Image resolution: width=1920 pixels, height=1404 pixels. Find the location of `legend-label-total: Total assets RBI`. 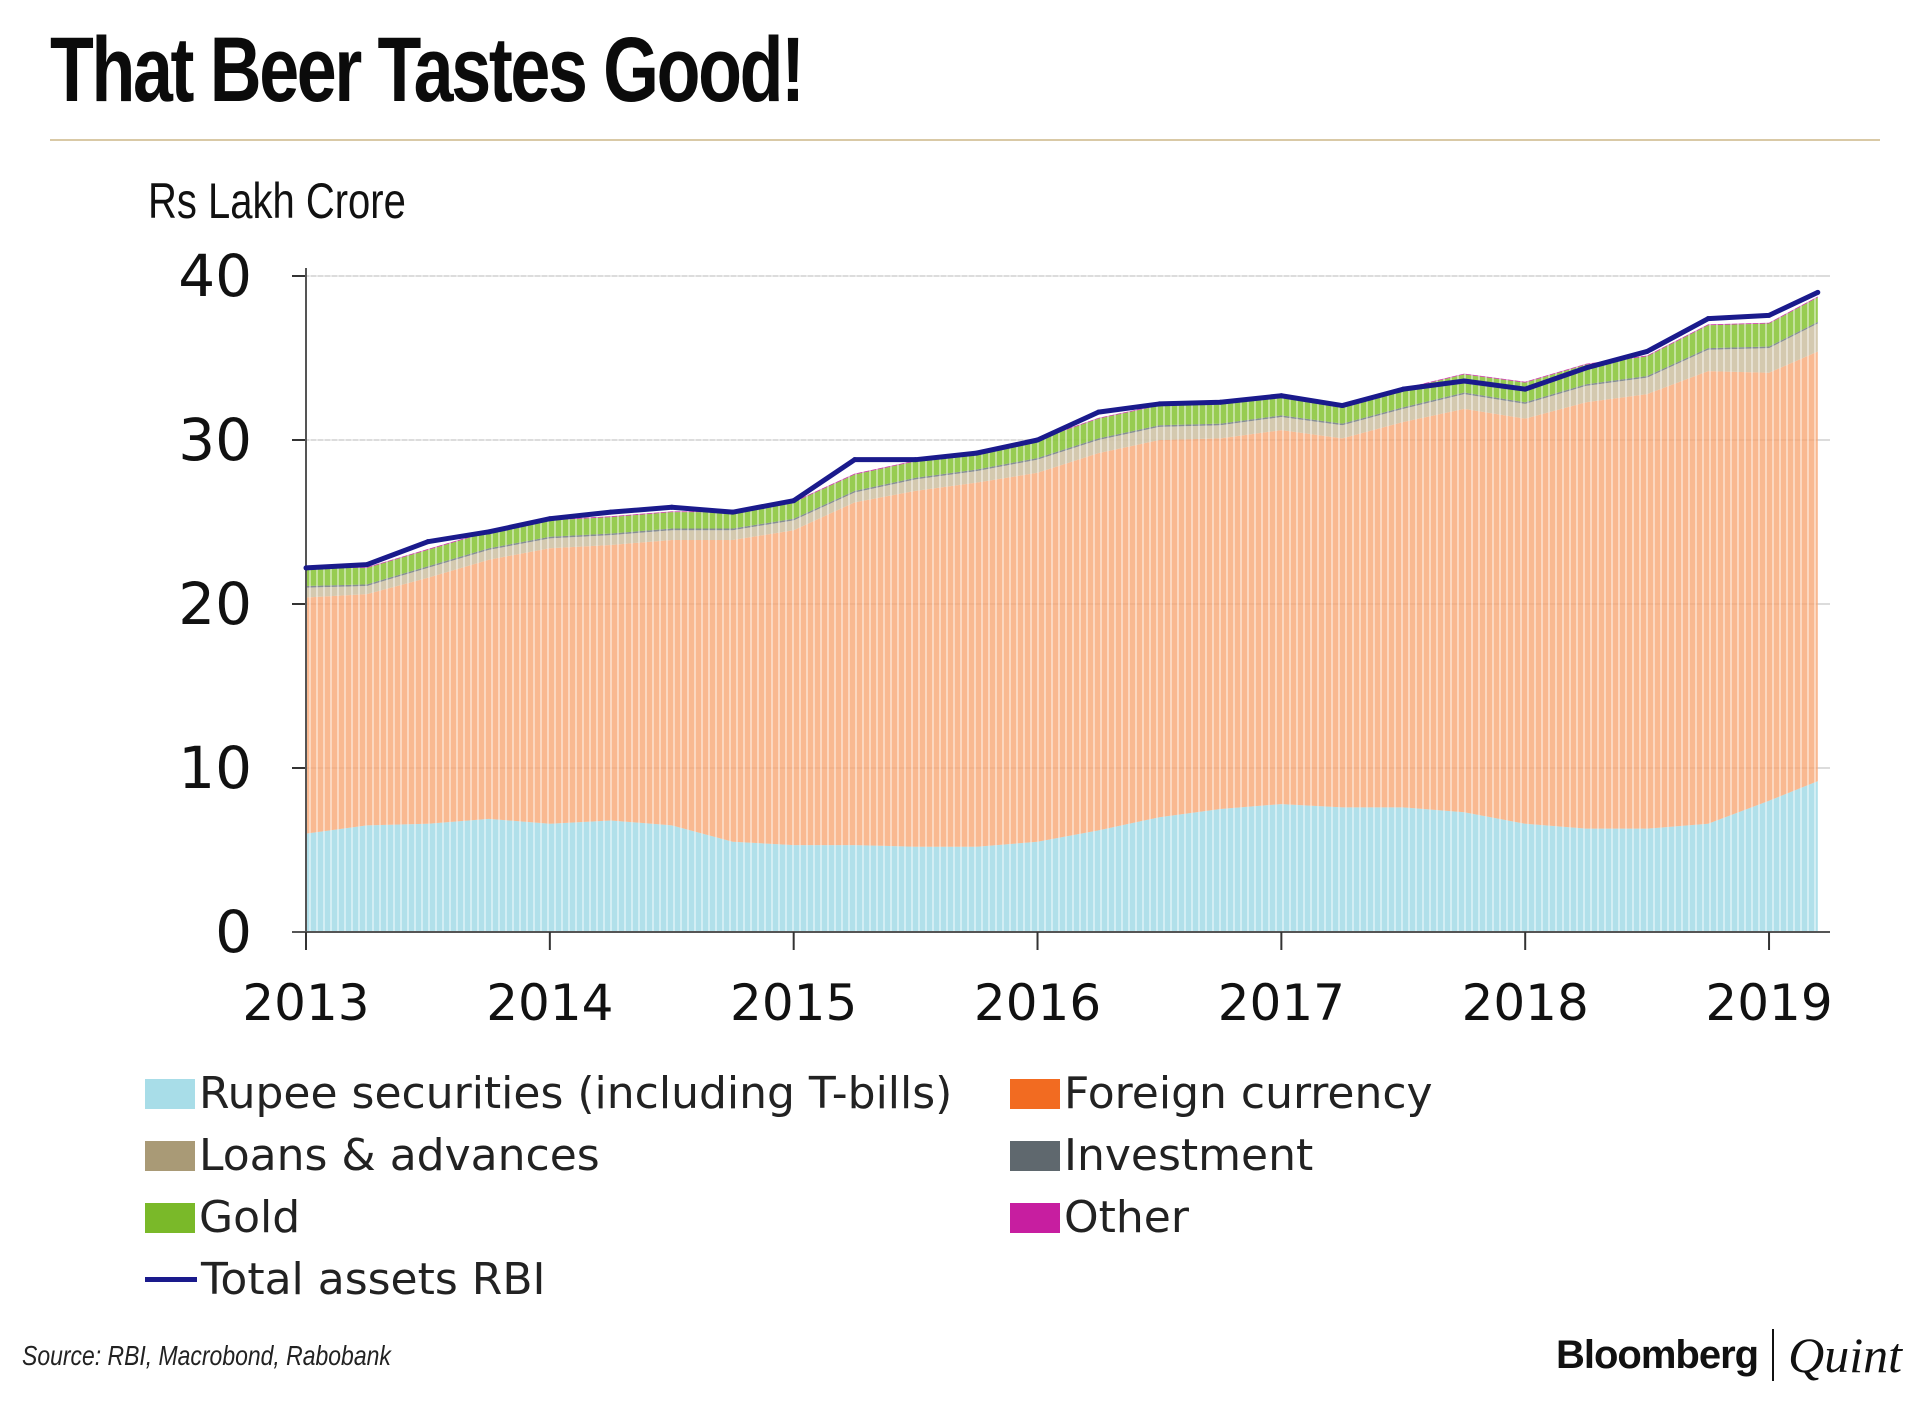

legend-label-total: Total assets RBI is located at coordinates (373, 1279).